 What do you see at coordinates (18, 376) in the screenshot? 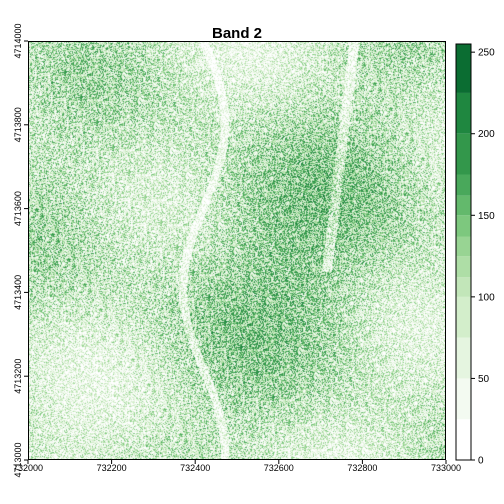
I see `y-tick-label: 4713200` at bounding box center [18, 376].